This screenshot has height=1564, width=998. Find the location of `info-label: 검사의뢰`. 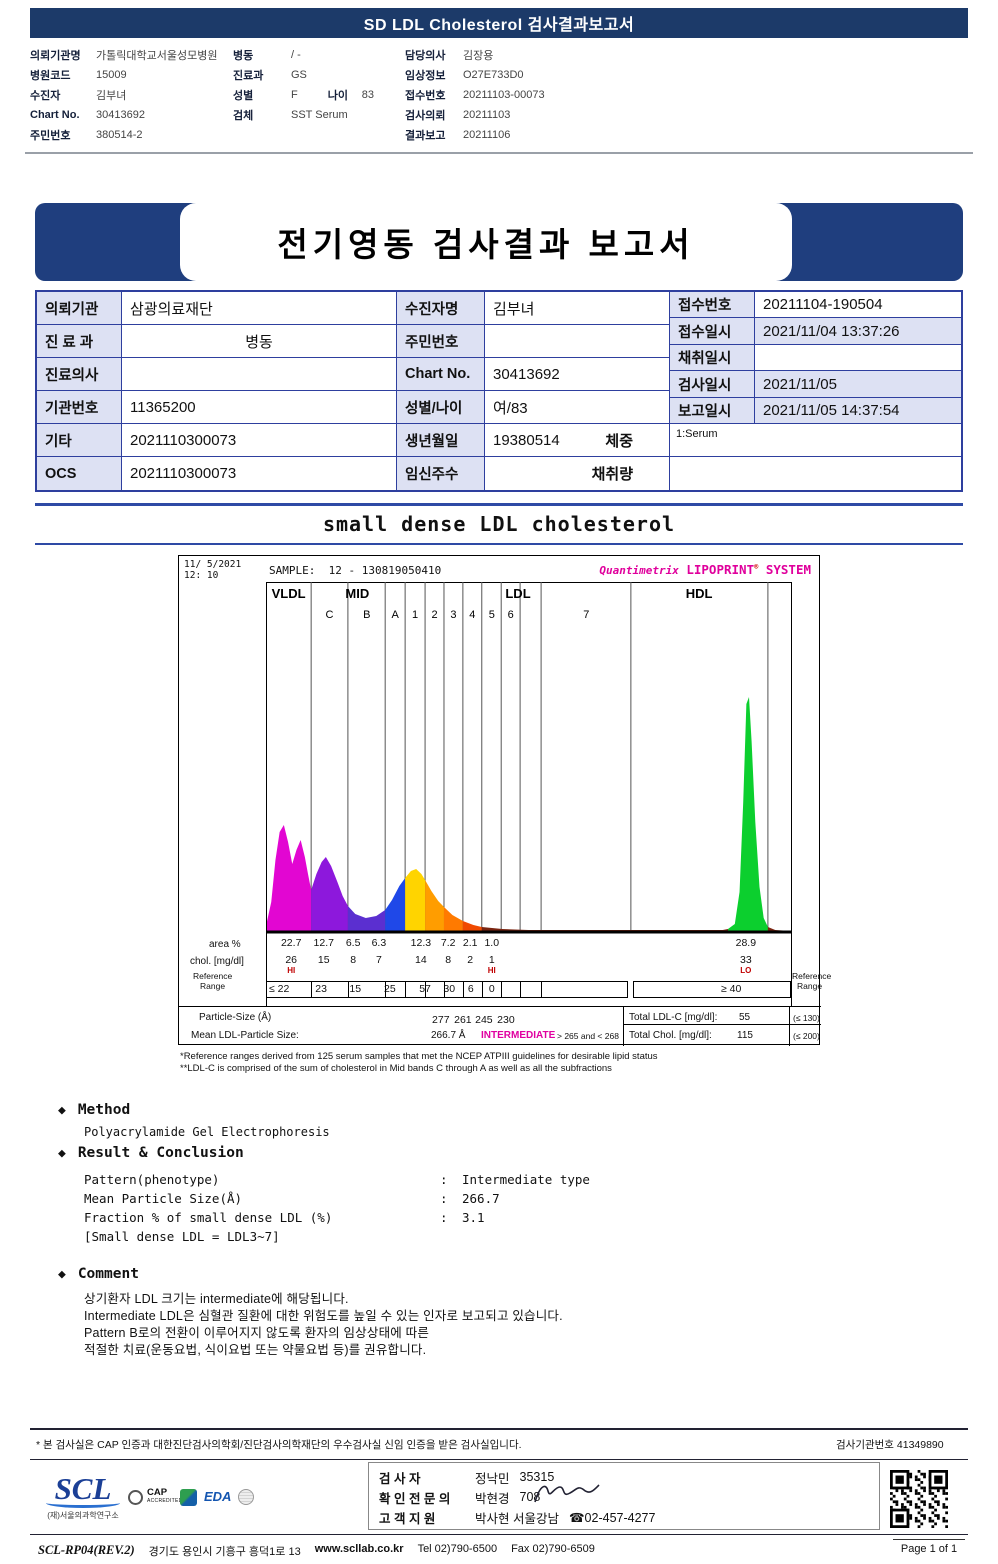

info-label: 검사의뢰 is located at coordinates (425, 116).